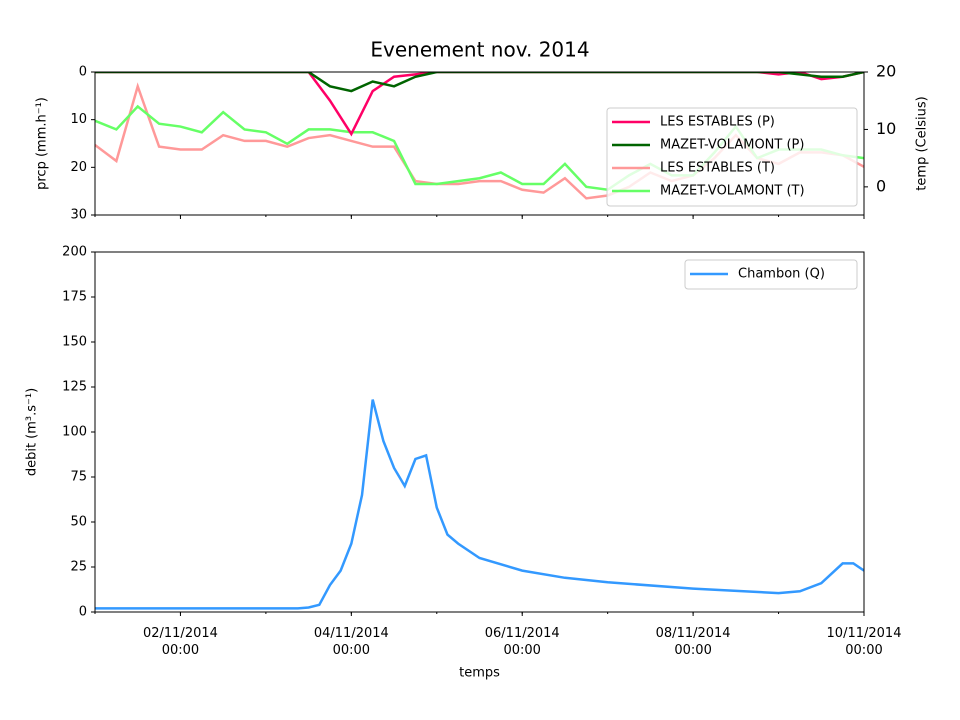  I want to click on x-tick-label-line: 08/11/2014, so click(693, 633).